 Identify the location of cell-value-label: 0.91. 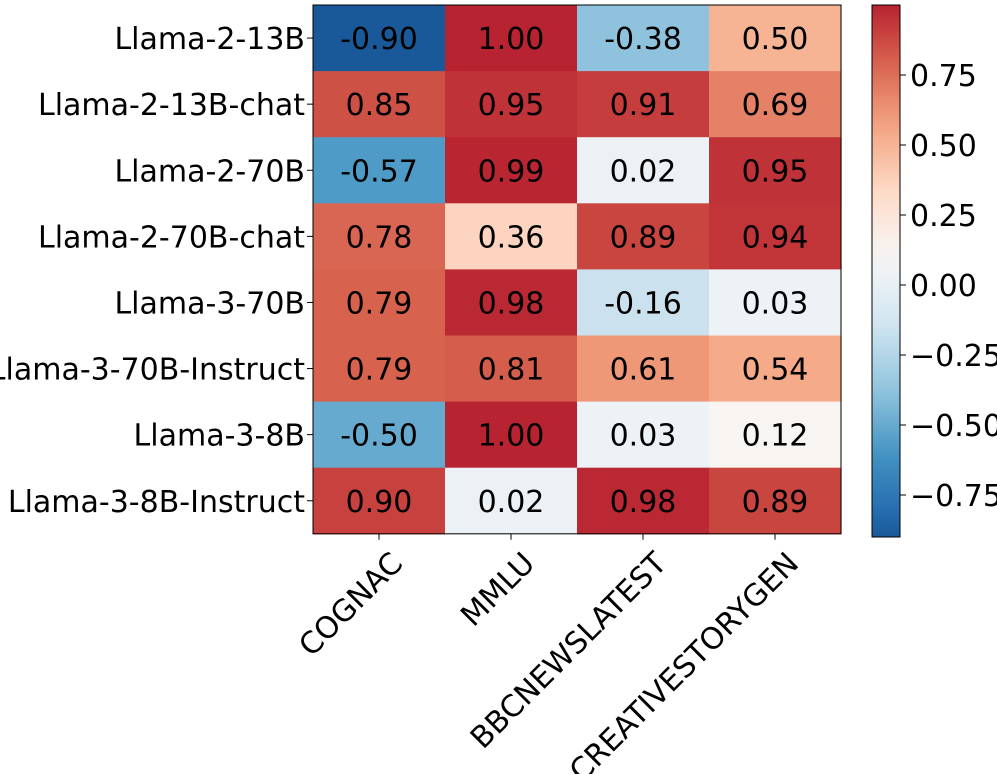
(643, 105).